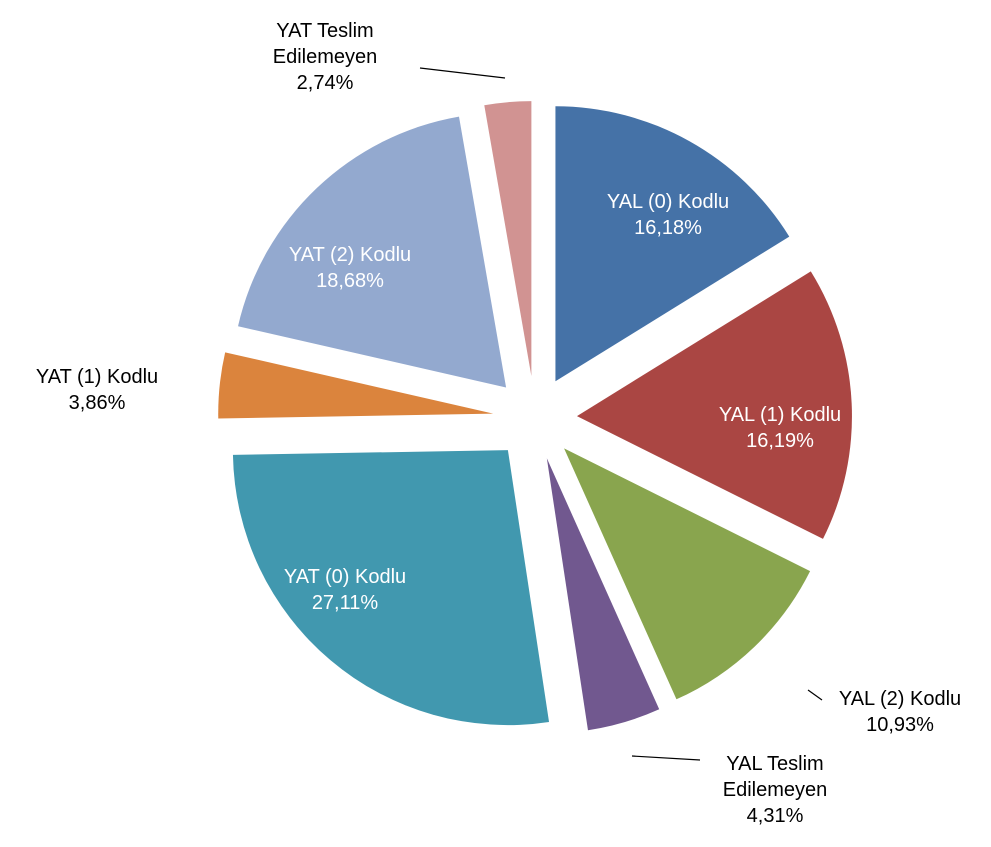  I want to click on value-label: 4,31%, so click(775, 816).